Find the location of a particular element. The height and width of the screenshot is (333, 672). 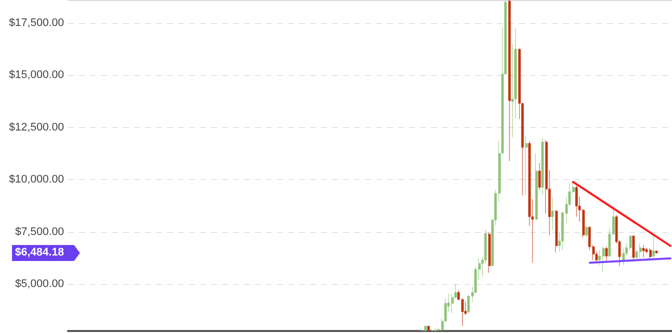

y-tick-label: $17,500.00 is located at coordinates (36, 22).